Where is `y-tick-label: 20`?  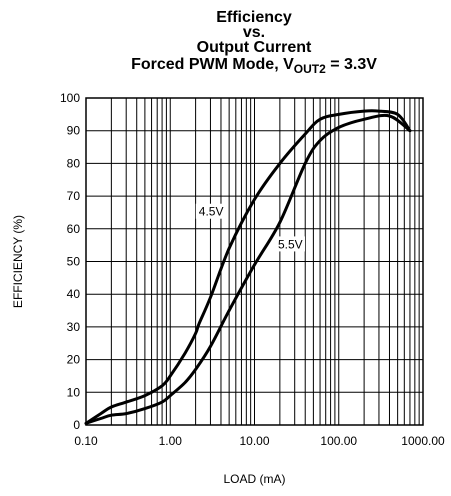 y-tick-label: 20 is located at coordinates (74, 360).